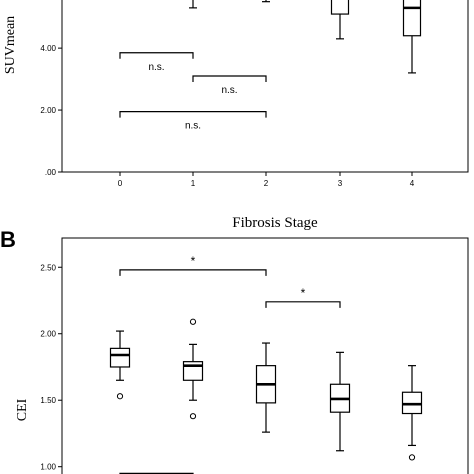 Image resolution: width=474 pixels, height=474 pixels. I want to click on panel-a-y-tick-label: .00, so click(51, 172).